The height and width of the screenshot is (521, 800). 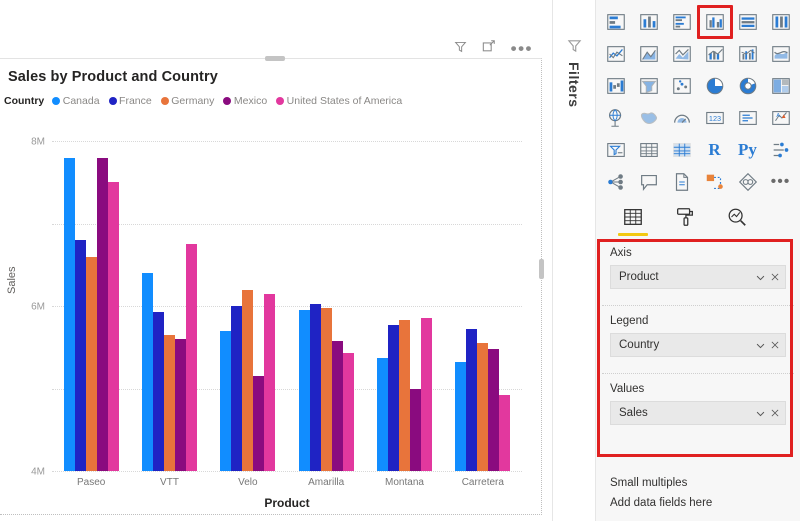 I want to click on field-wells: Axis Product Legend Country Values Sales, so click(x=698, y=331).